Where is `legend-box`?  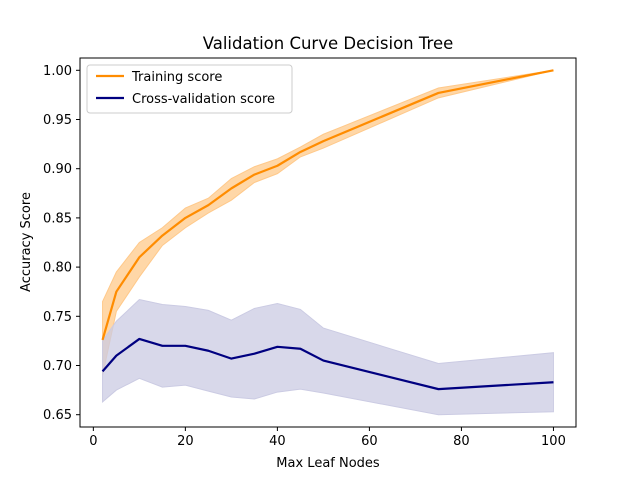
legend-box is located at coordinates (189, 89).